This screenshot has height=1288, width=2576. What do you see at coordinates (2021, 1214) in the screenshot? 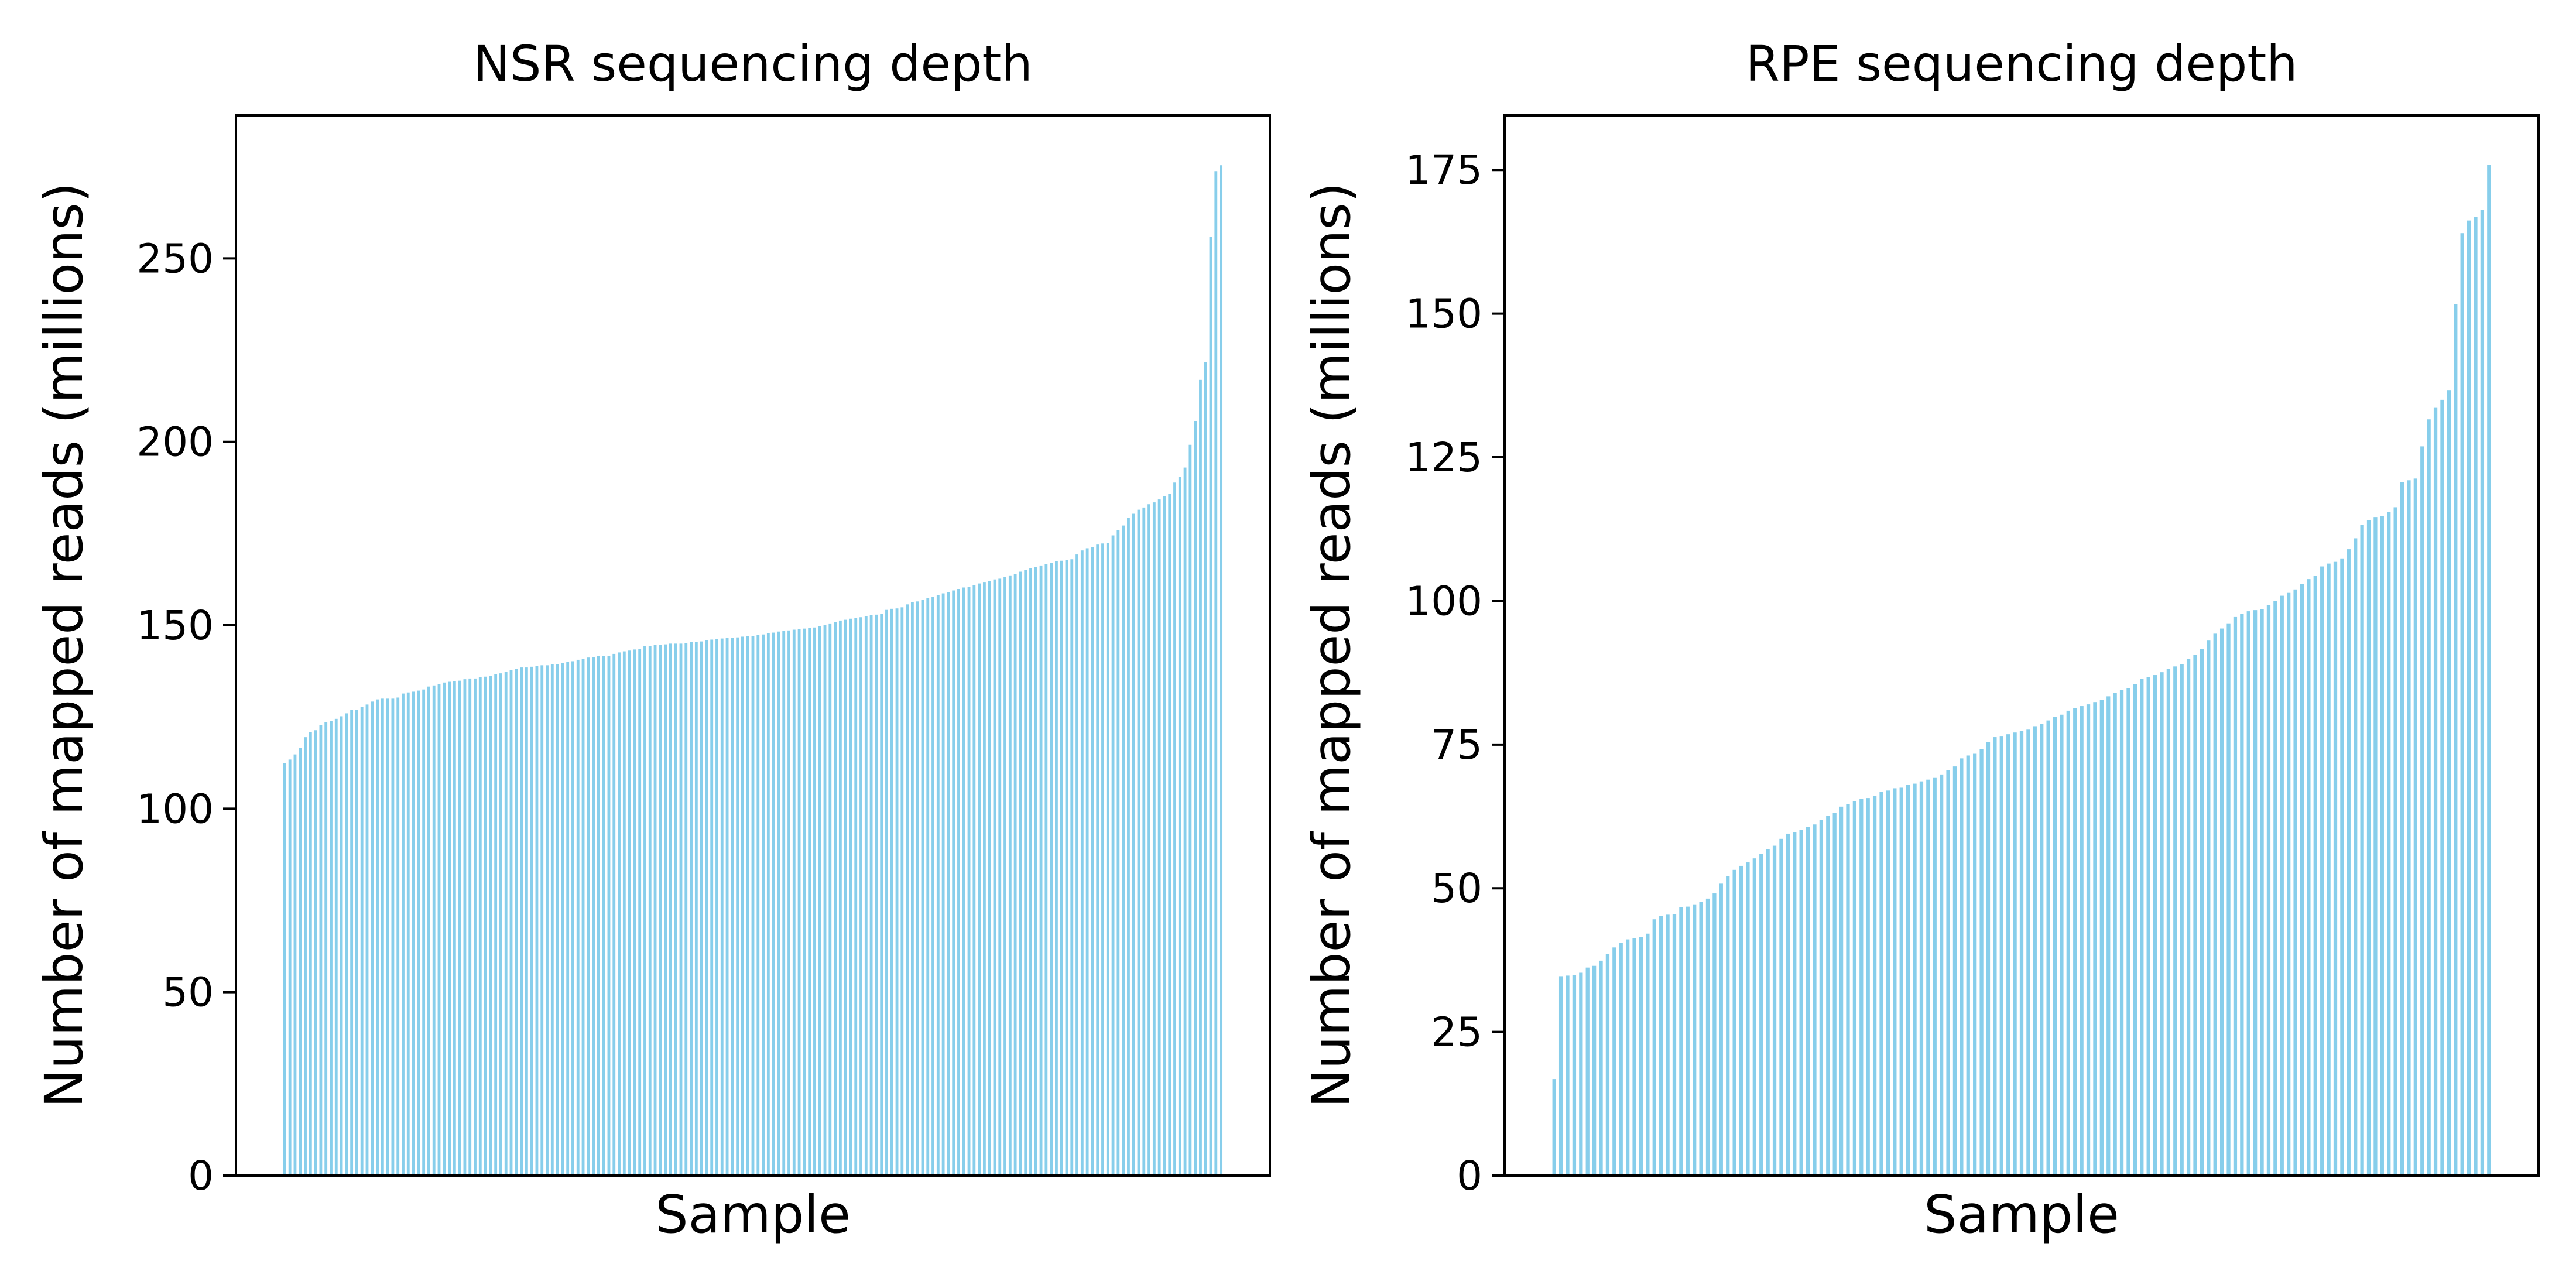
I see `x-axis-label: Sample` at bounding box center [2021, 1214].